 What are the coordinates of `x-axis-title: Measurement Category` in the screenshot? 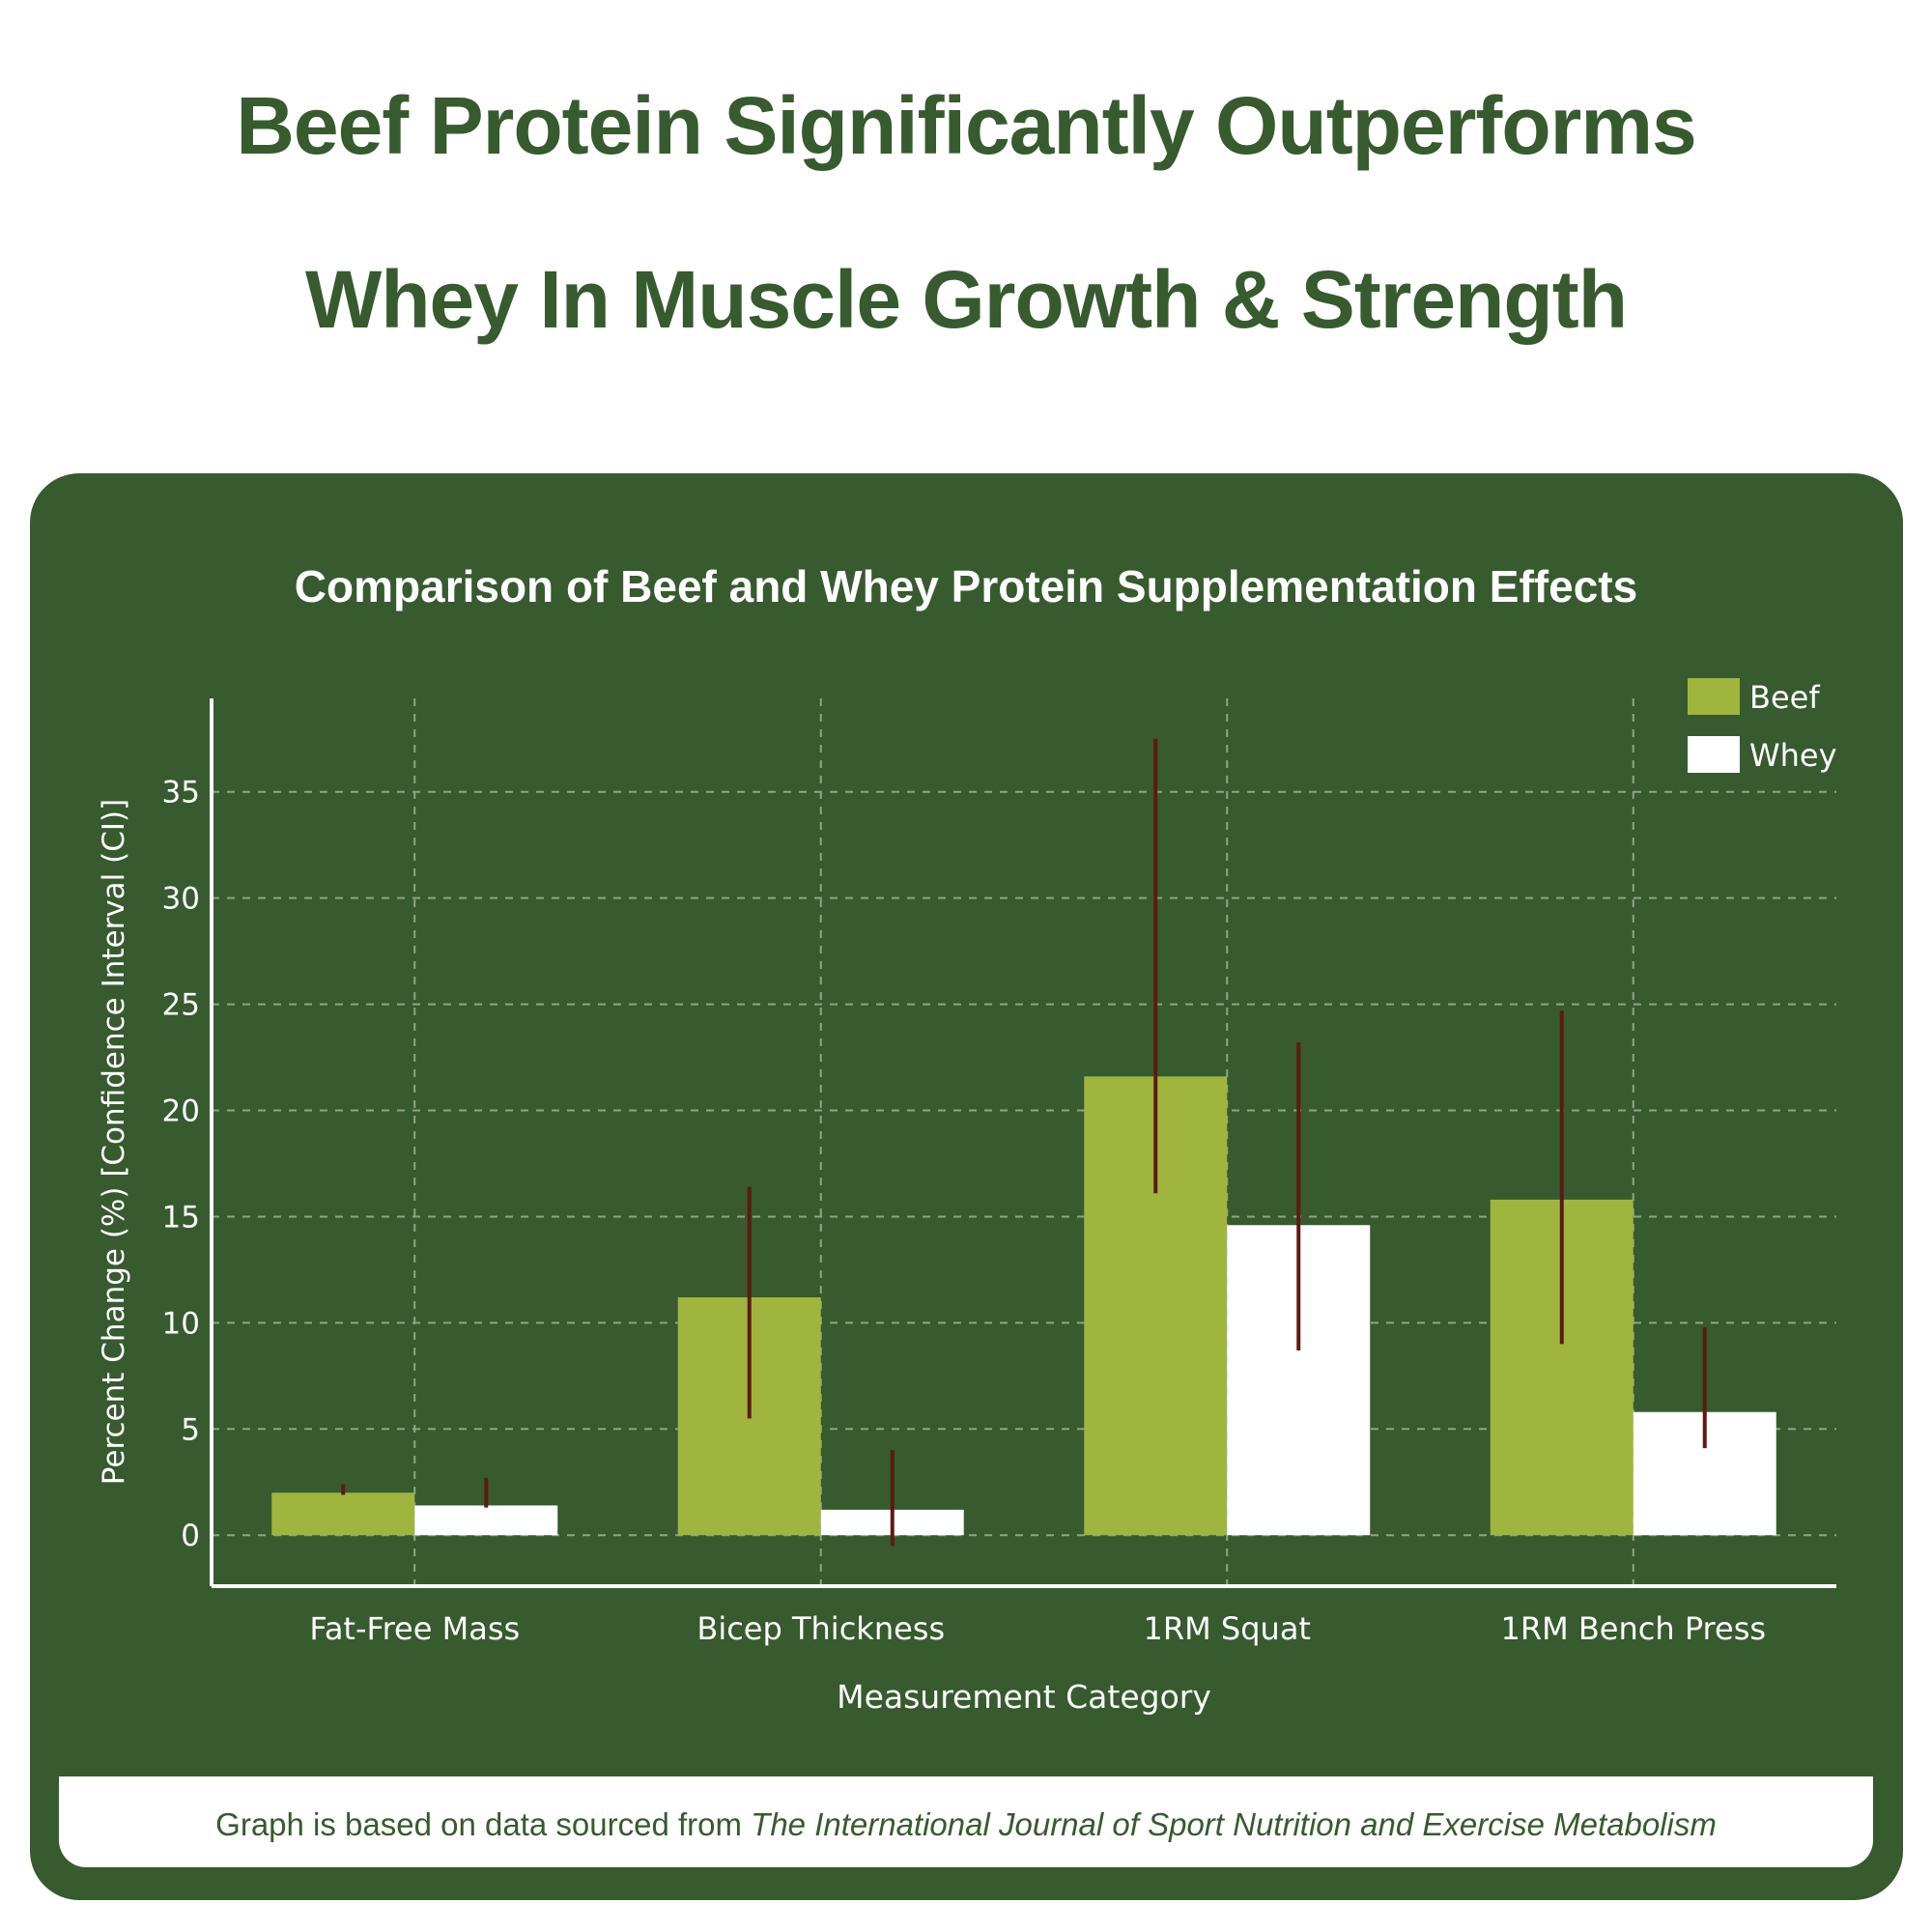 It's located at (1024, 1697).